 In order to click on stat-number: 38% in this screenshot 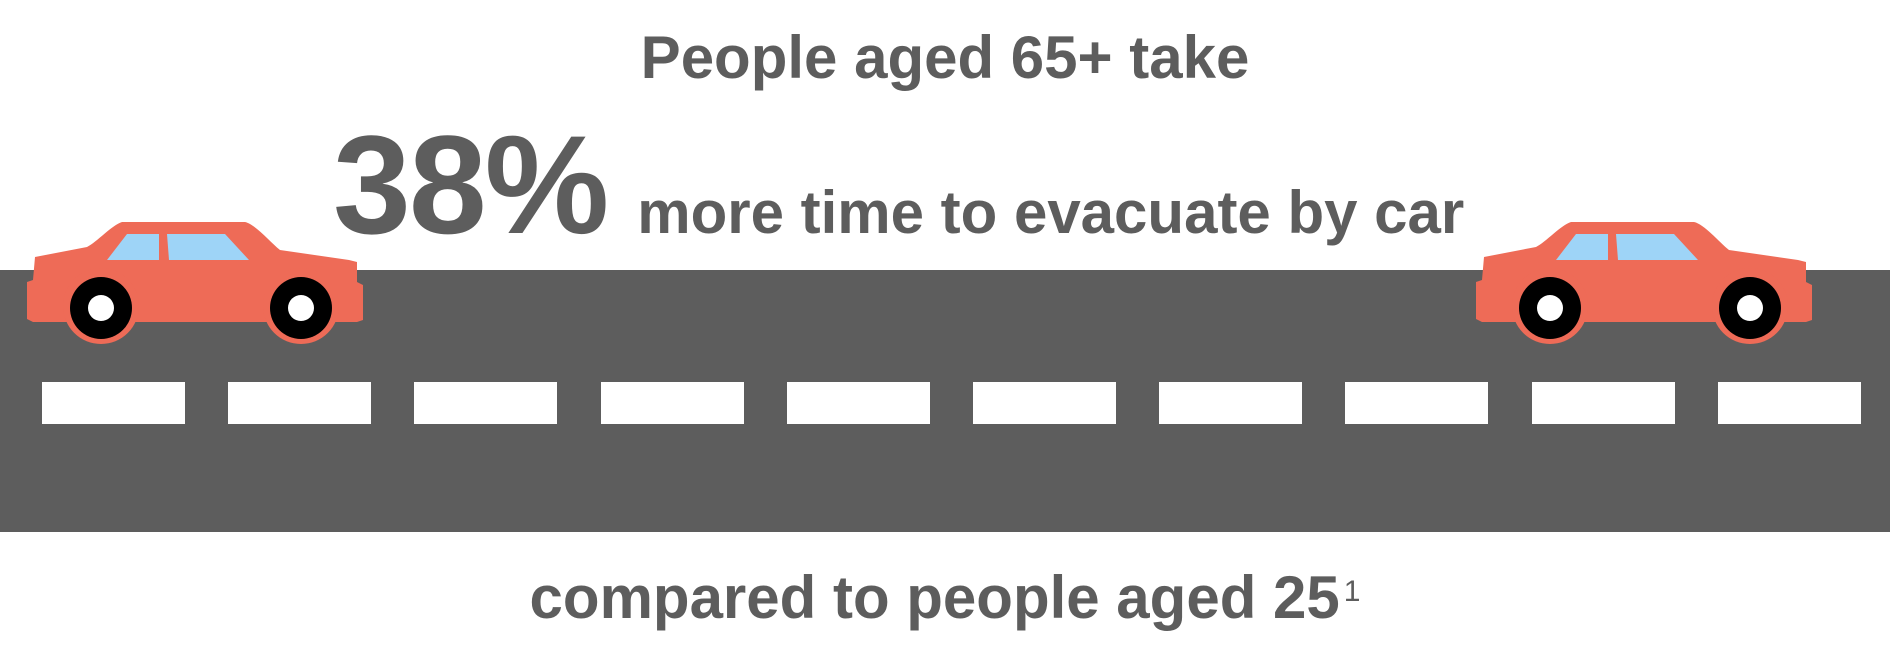, I will do `click(471, 184)`.